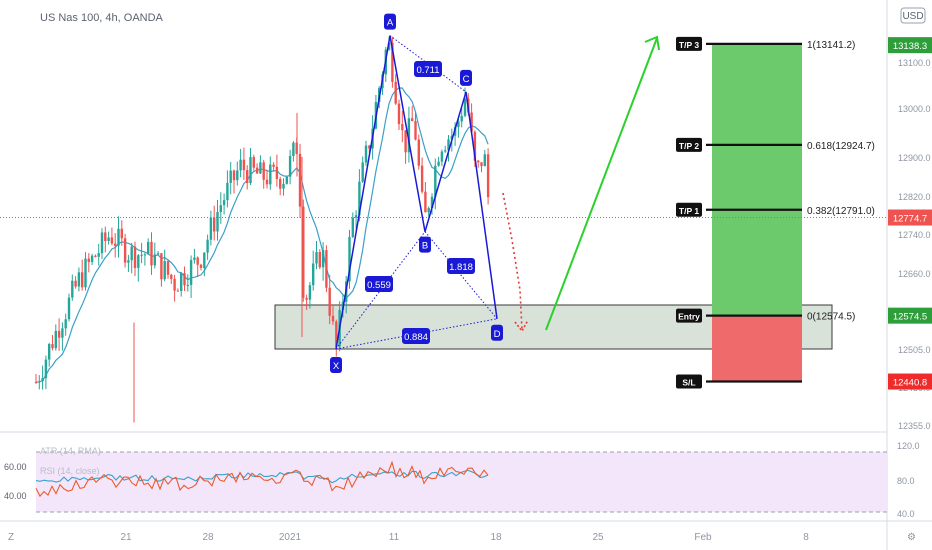  I want to click on pattern-leg, so click(407, 133).